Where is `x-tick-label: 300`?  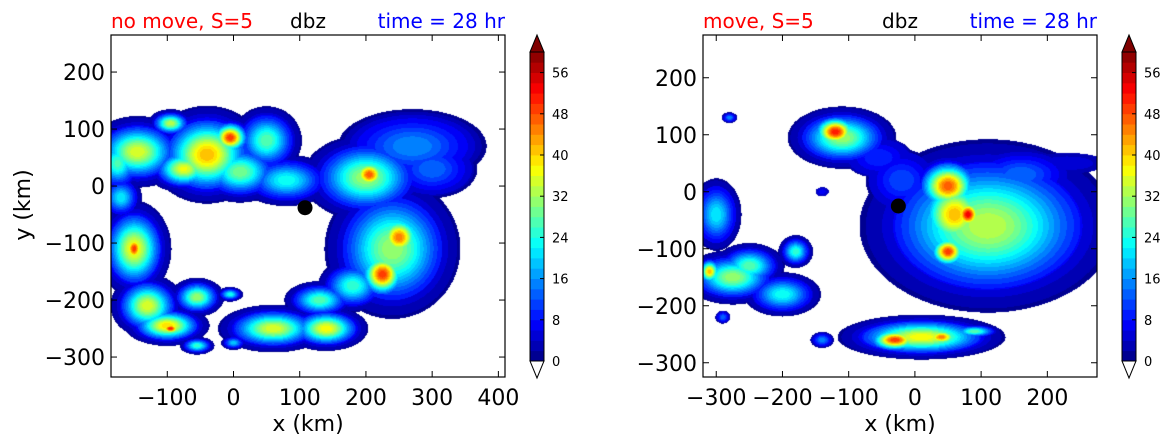
x-tick-label: 300 is located at coordinates (432, 398).